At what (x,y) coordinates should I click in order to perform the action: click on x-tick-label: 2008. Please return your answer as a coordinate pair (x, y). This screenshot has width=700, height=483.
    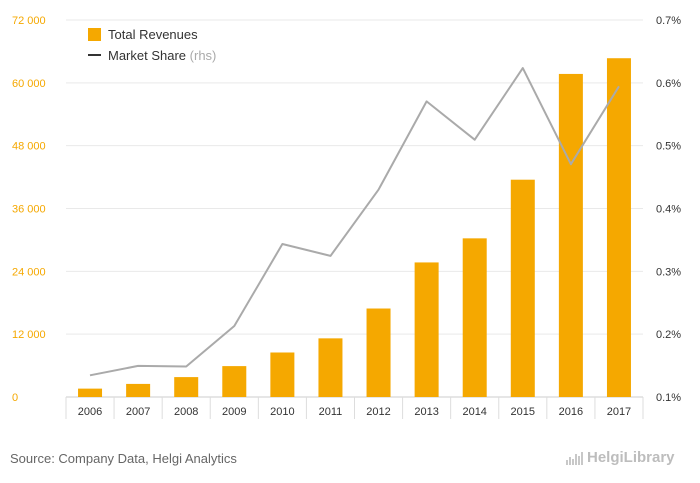
    Looking at the image, I should click on (186, 412).